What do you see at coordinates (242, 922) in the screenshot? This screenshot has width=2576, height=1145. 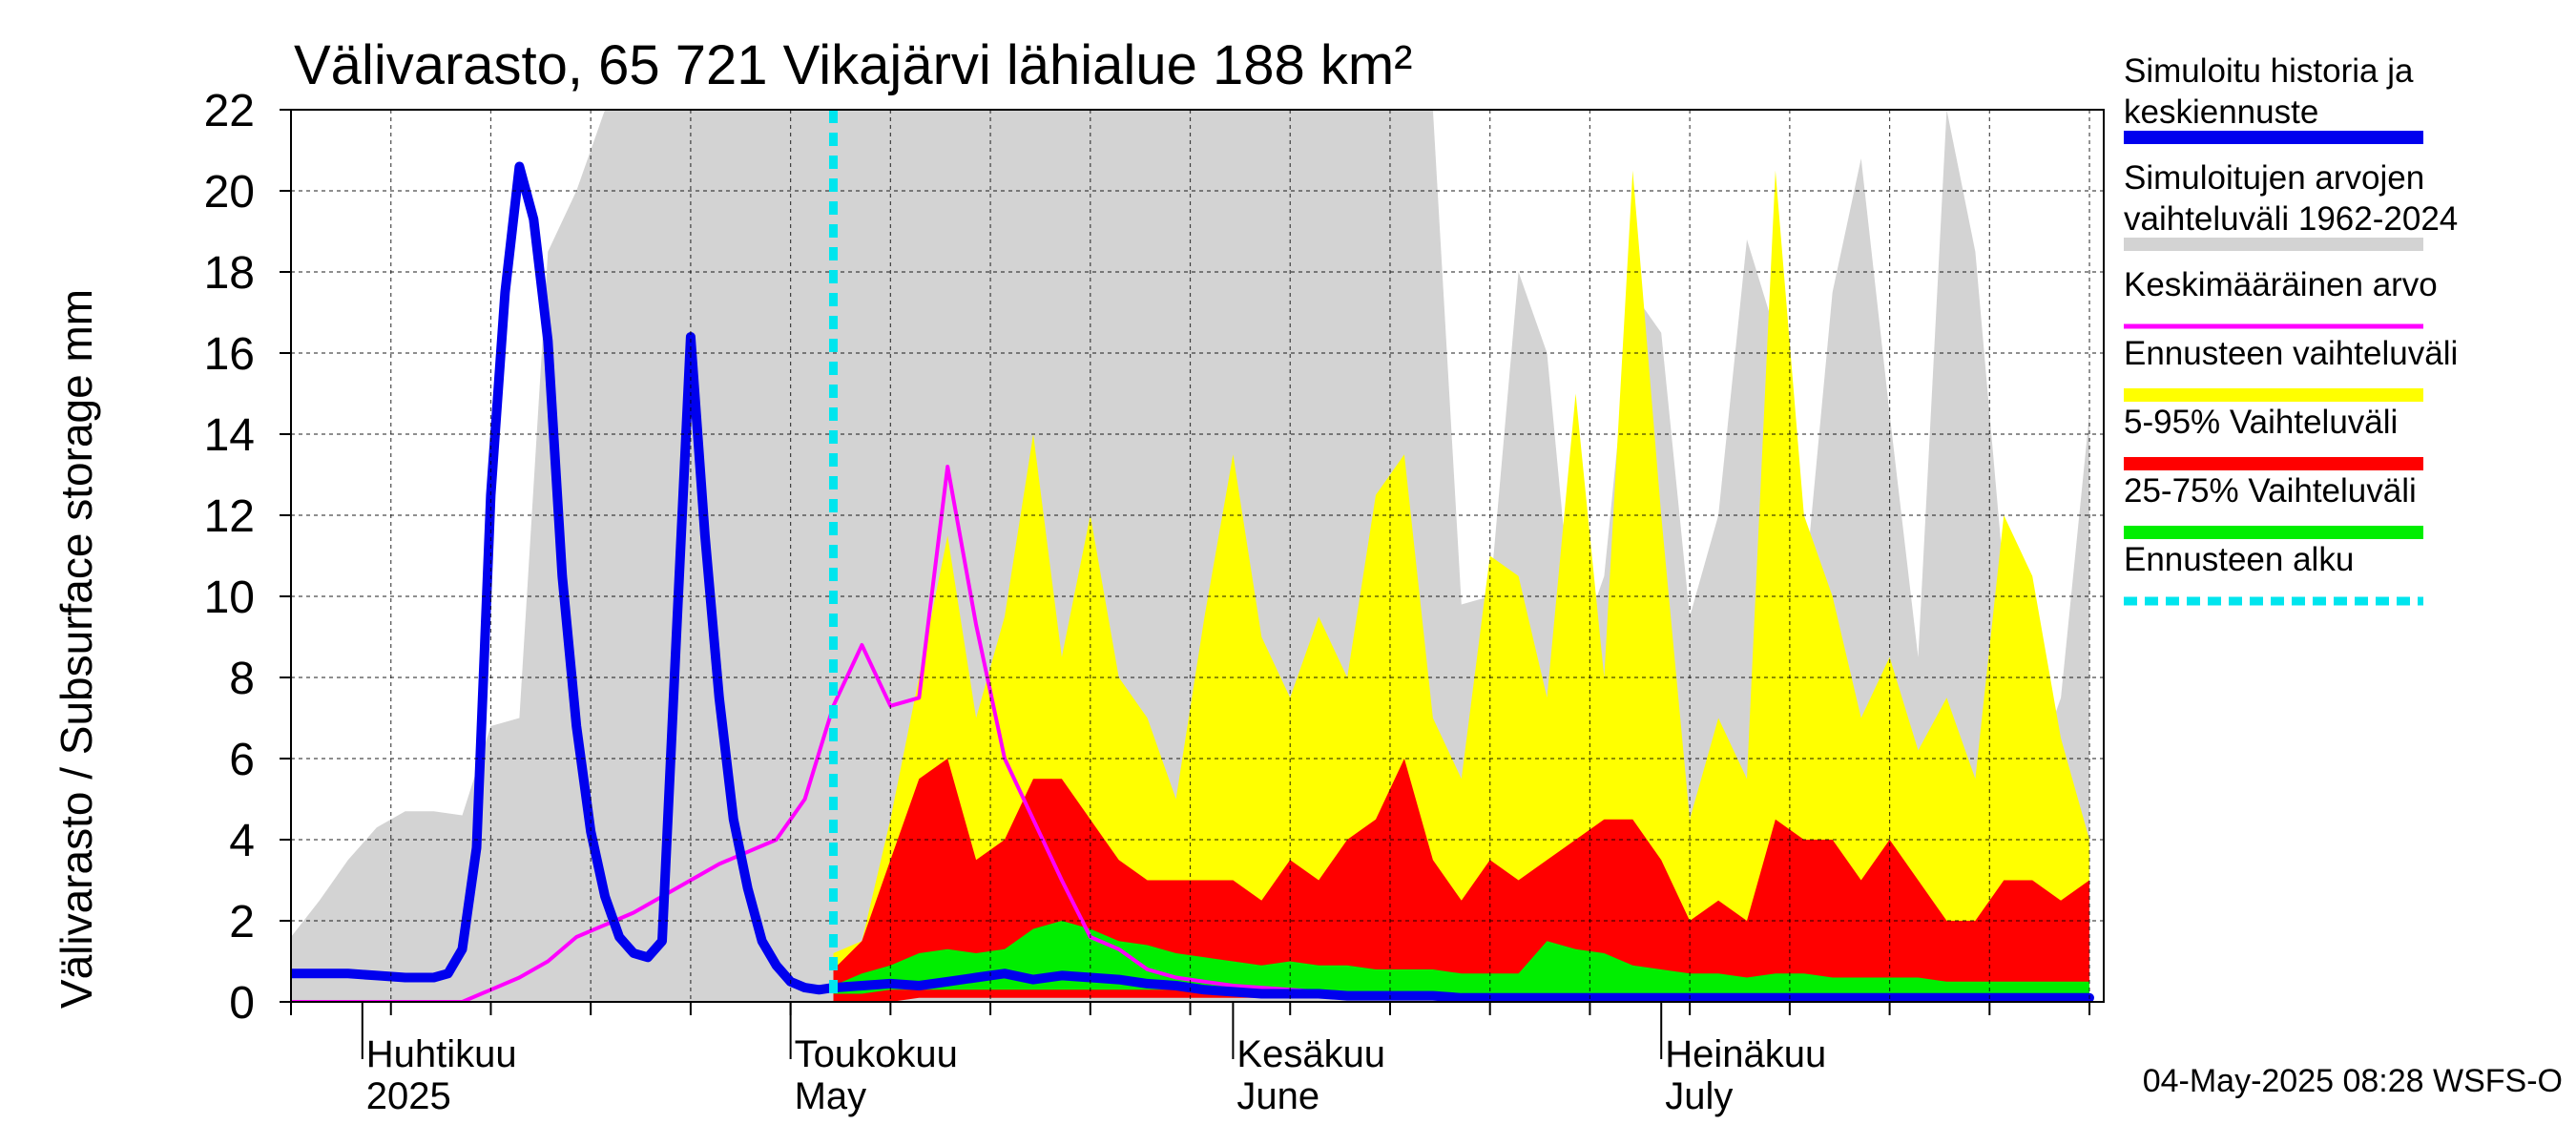 I see `y-tick-label: 2` at bounding box center [242, 922].